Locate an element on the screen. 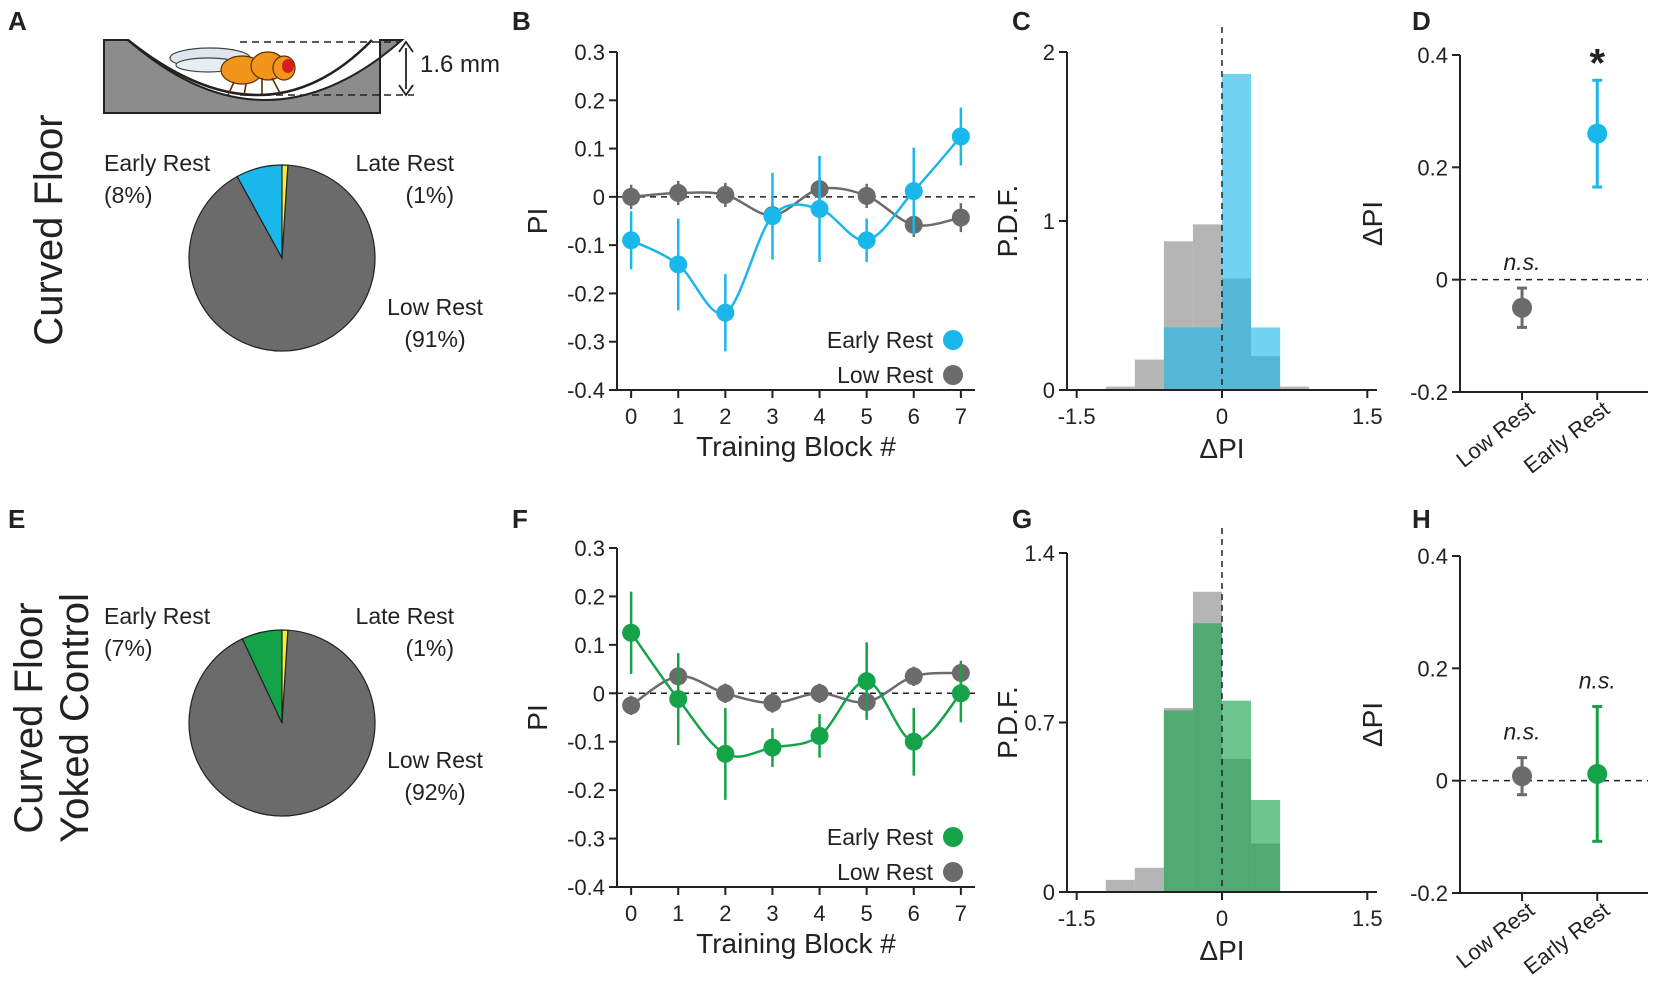  y-tick-label: 0.1 is located at coordinates (589, 645).